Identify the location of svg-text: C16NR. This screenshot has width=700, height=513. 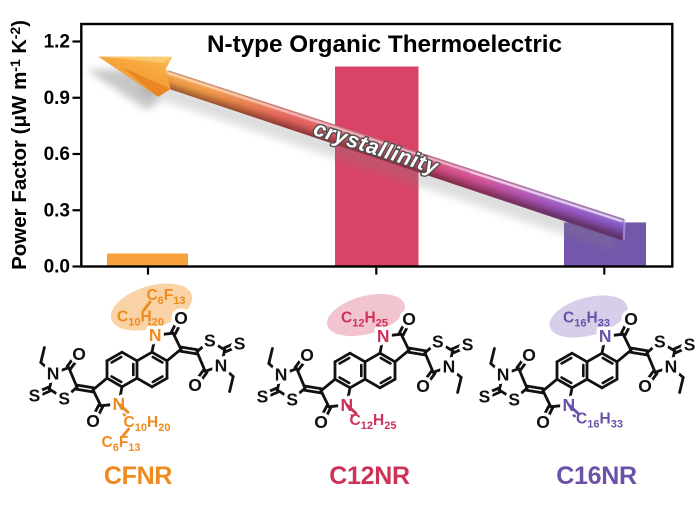
(596, 476).